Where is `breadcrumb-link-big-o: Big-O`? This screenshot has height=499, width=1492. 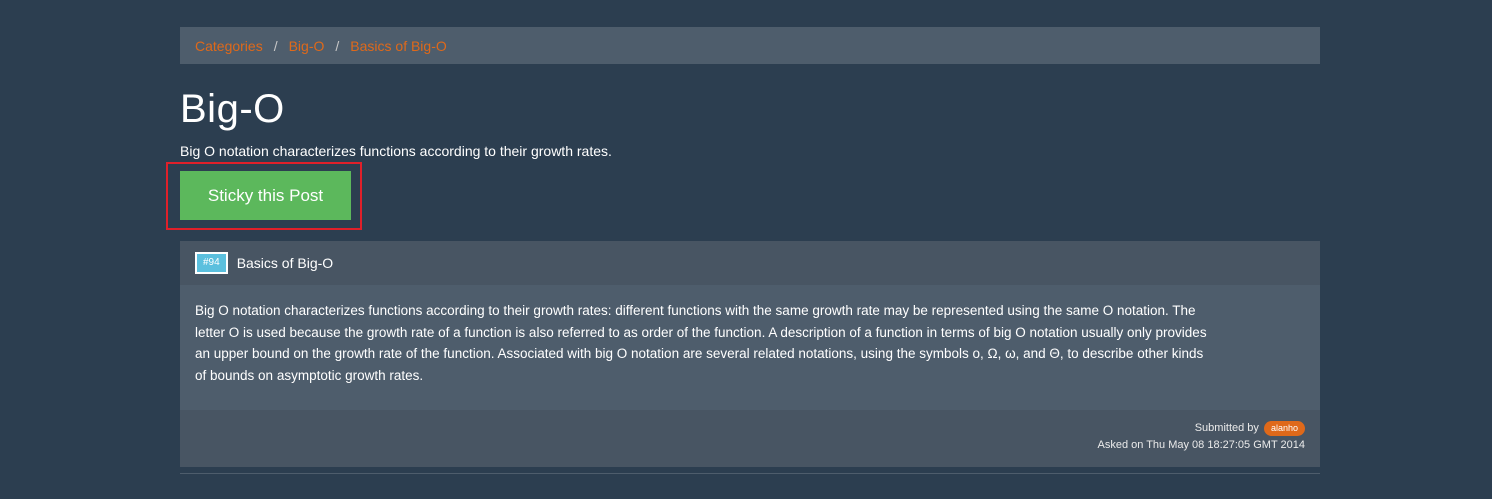 breadcrumb-link-big-o: Big-O is located at coordinates (306, 45).